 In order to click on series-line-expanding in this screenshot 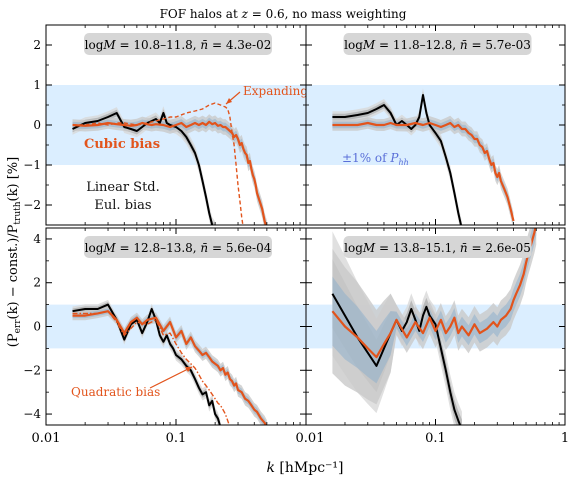, I will do `click(158, 163)`.